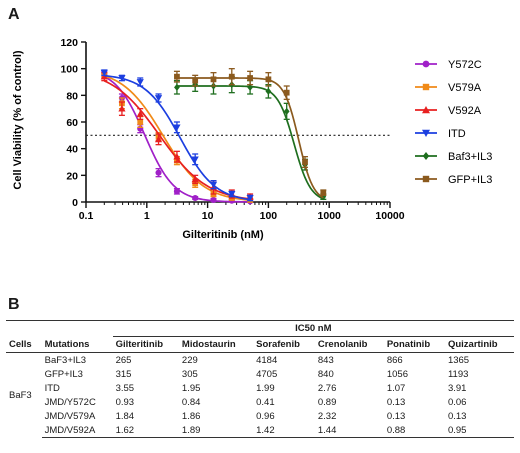 Image resolution: width=520 pixels, height=453 pixels. What do you see at coordinates (396, 388) in the screenshot?
I see `ic50-value-cell: 1.07` at bounding box center [396, 388].